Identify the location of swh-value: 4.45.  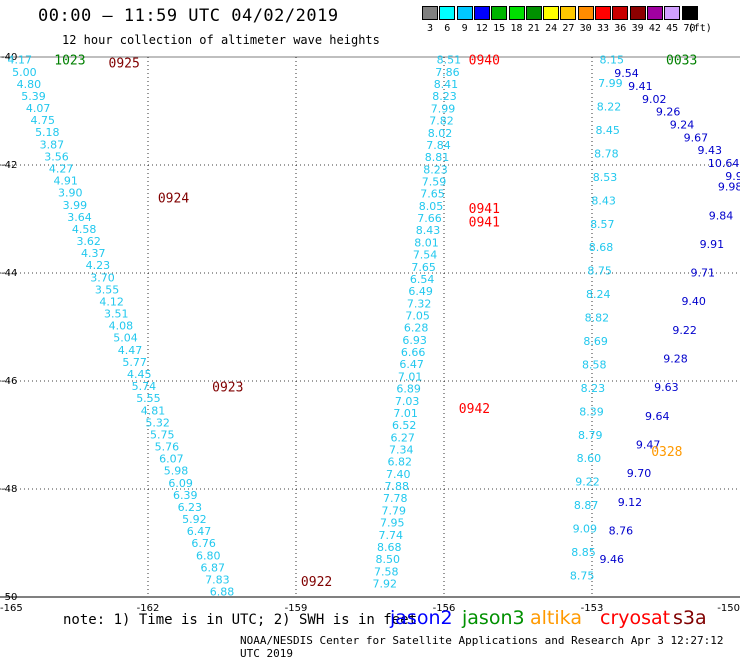
(139, 374).